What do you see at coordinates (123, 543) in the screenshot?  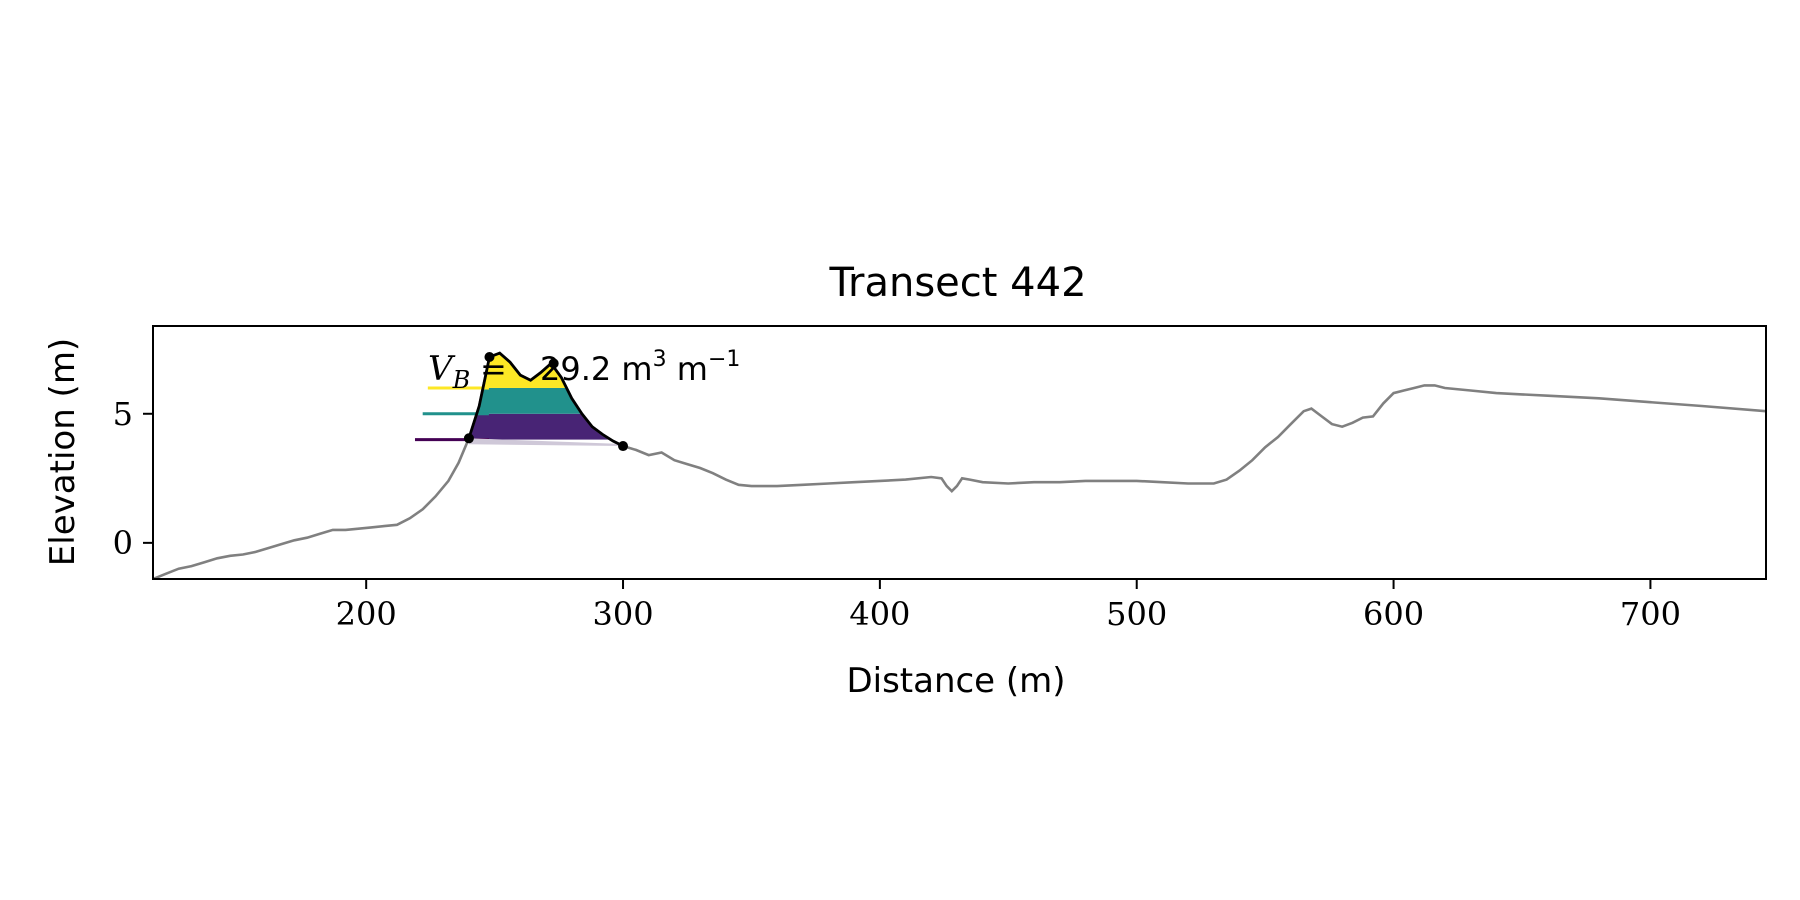 I see `y-tick-label: 0` at bounding box center [123, 543].